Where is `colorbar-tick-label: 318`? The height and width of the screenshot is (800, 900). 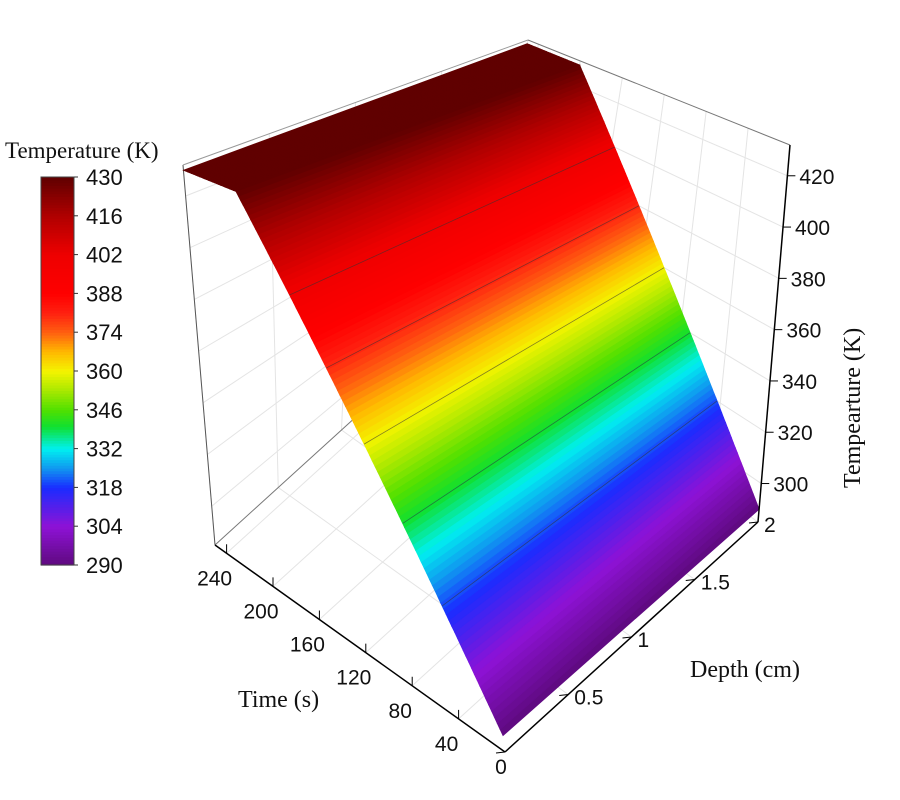
colorbar-tick-label: 318 is located at coordinates (104, 487).